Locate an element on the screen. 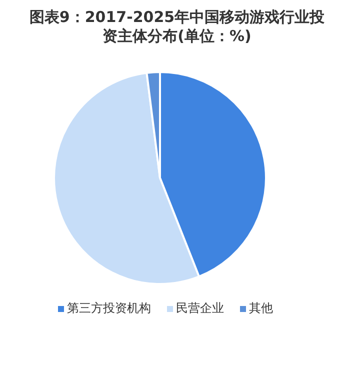  legend-label: 民营企业 is located at coordinates (200, 308).